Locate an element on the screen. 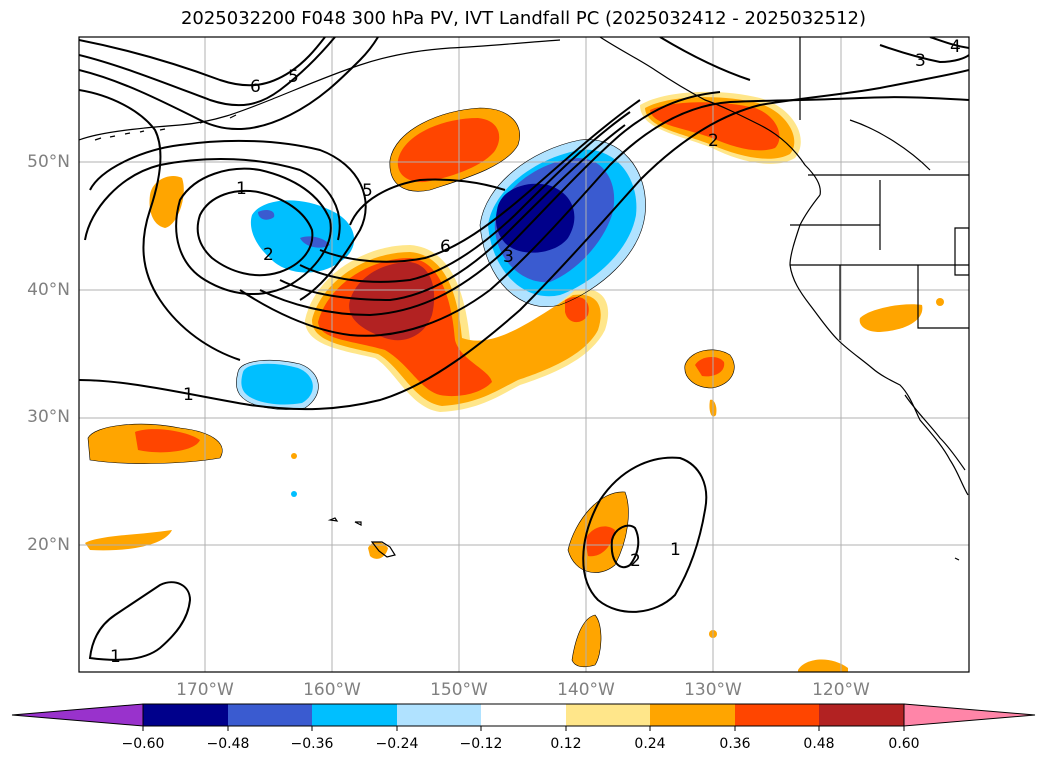 This screenshot has height=765, width=1047. colorbar-tick-label: 0.60 is located at coordinates (904, 744).